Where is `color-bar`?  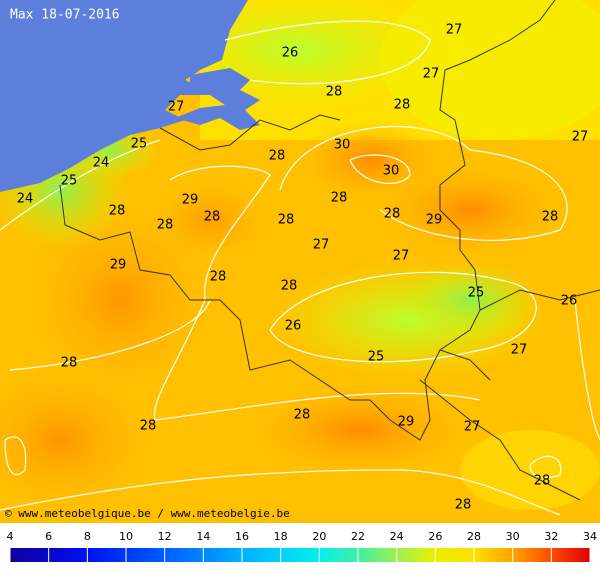 color-bar is located at coordinates (300, 555).